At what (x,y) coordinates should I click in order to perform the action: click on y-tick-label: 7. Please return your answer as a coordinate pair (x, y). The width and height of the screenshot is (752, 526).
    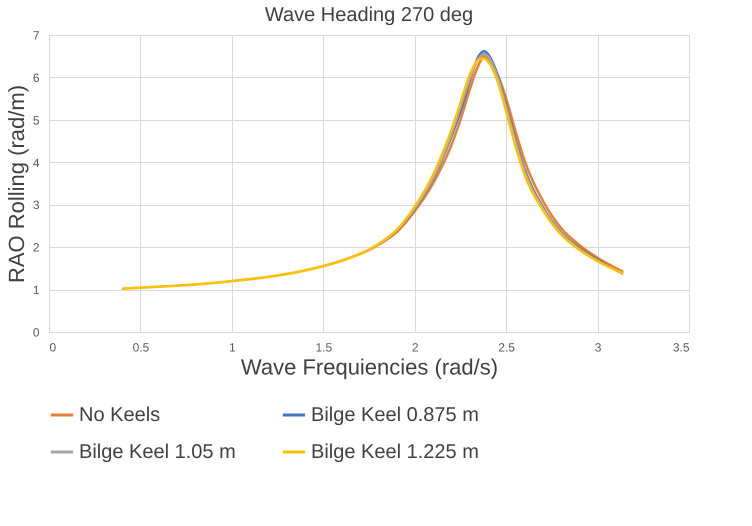
    Looking at the image, I should click on (36, 35).